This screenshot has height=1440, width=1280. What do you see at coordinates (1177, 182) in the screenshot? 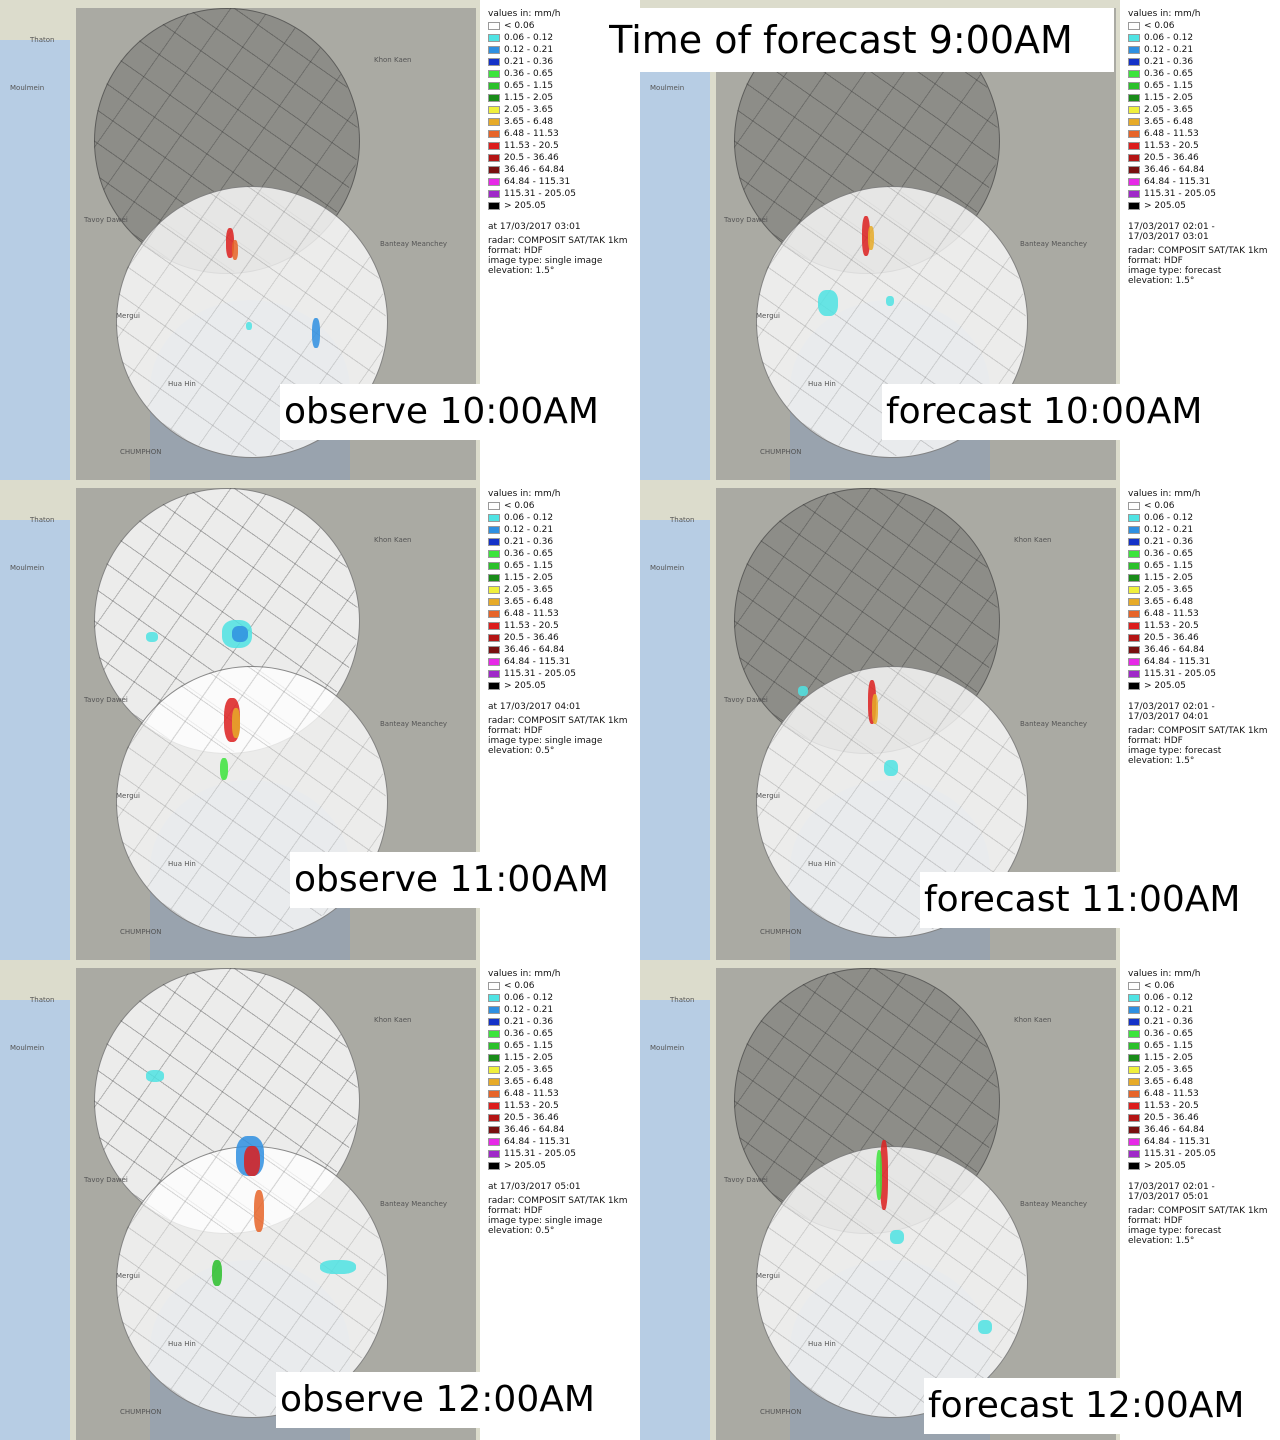
I see `legend-label: 64.84 - 115.31` at bounding box center [1177, 182].